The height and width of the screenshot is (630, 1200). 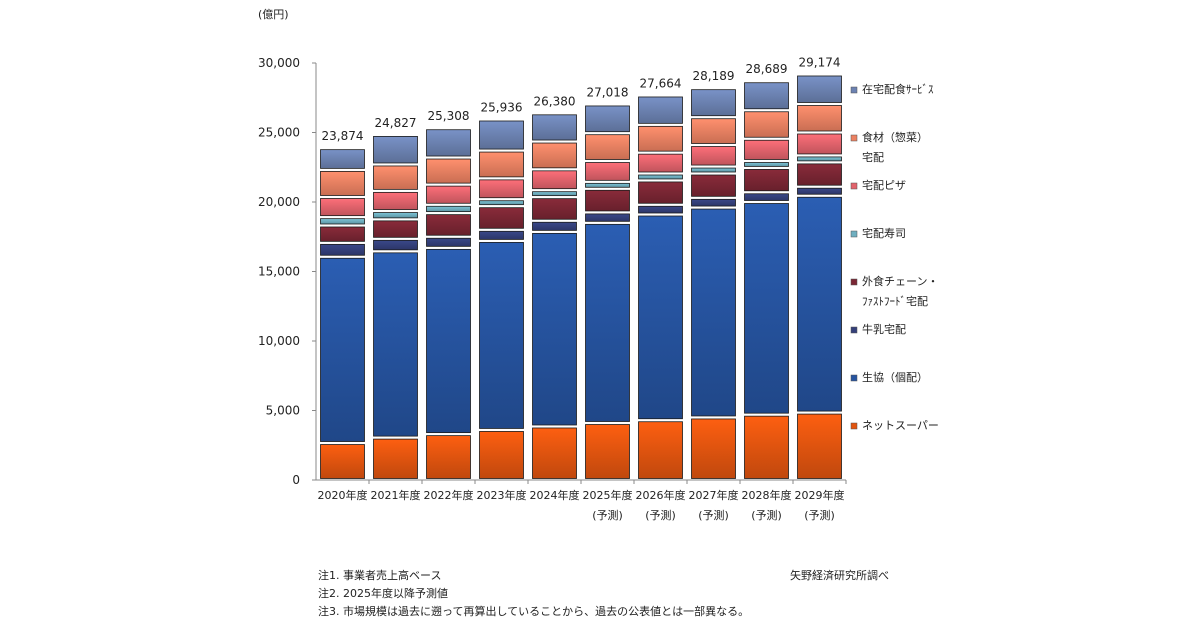 I want to click on total-label: 23,874, so click(x=343, y=136).